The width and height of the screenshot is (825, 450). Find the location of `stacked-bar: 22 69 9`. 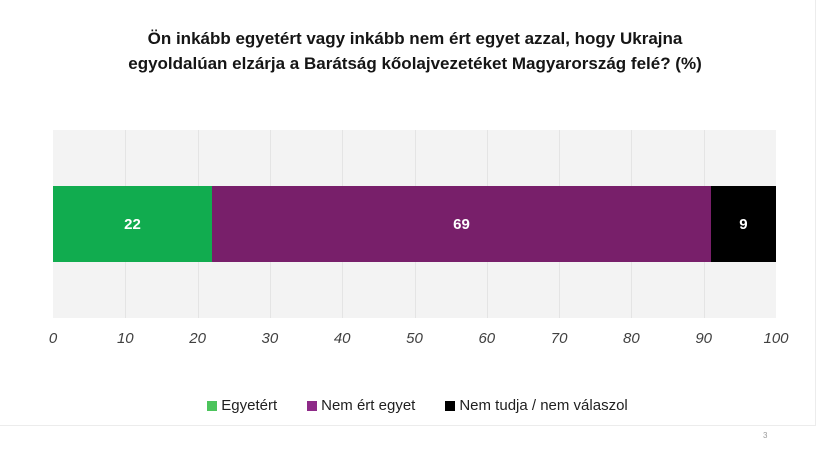

stacked-bar: 22 69 9 is located at coordinates (414, 224).